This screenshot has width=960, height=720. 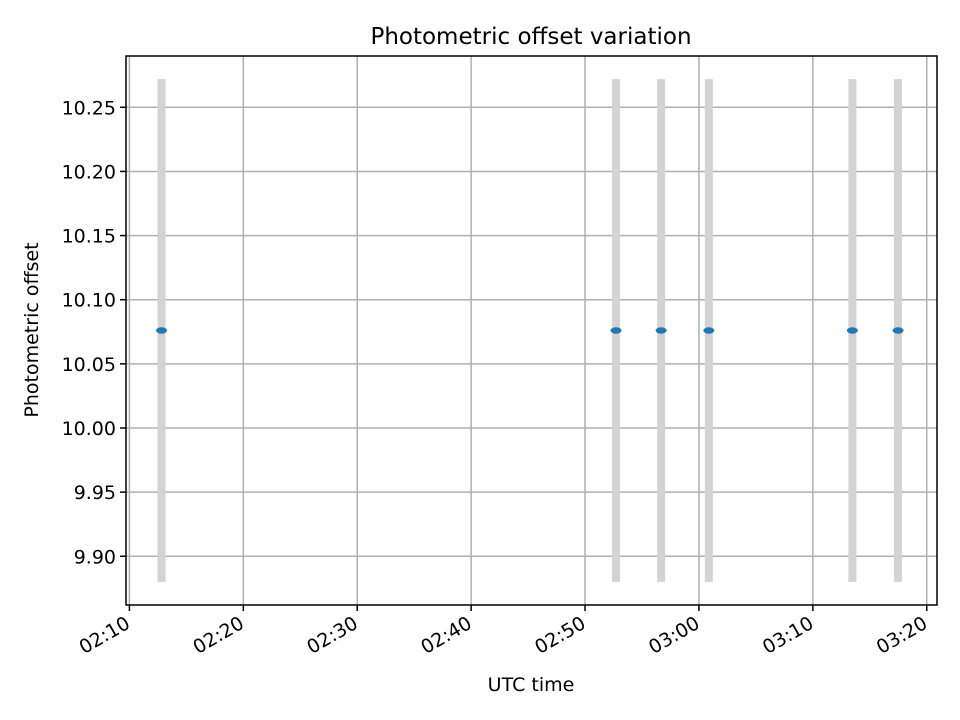 I want to click on y-tick-label: 10.15, so click(x=89, y=237).